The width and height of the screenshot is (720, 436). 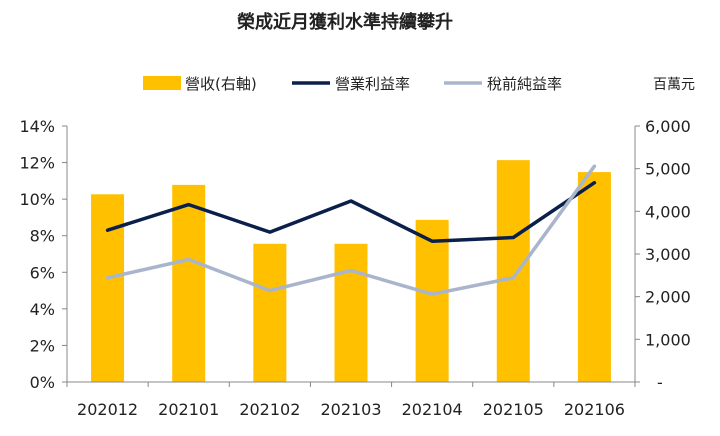 What do you see at coordinates (668, 169) in the screenshot?
I see `right-tick-label: 5,000` at bounding box center [668, 169].